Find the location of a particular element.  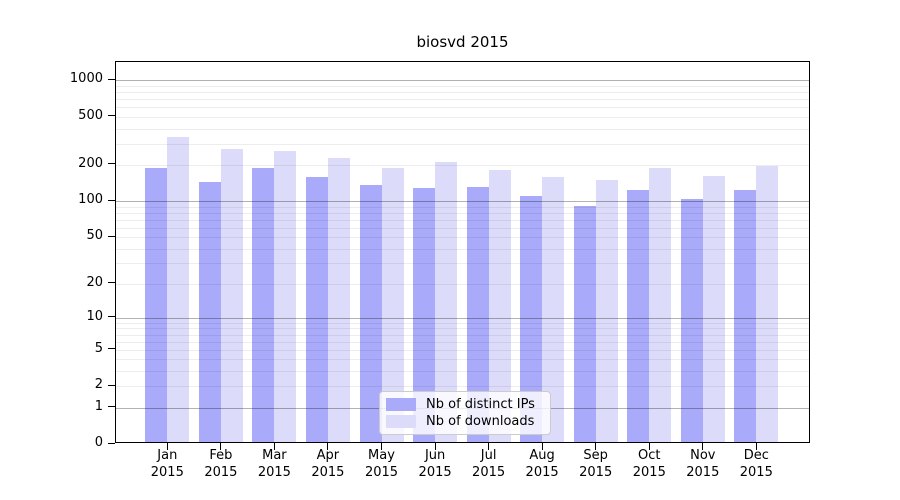

bar-nb-of-downloads-mar is located at coordinates (285, 296).